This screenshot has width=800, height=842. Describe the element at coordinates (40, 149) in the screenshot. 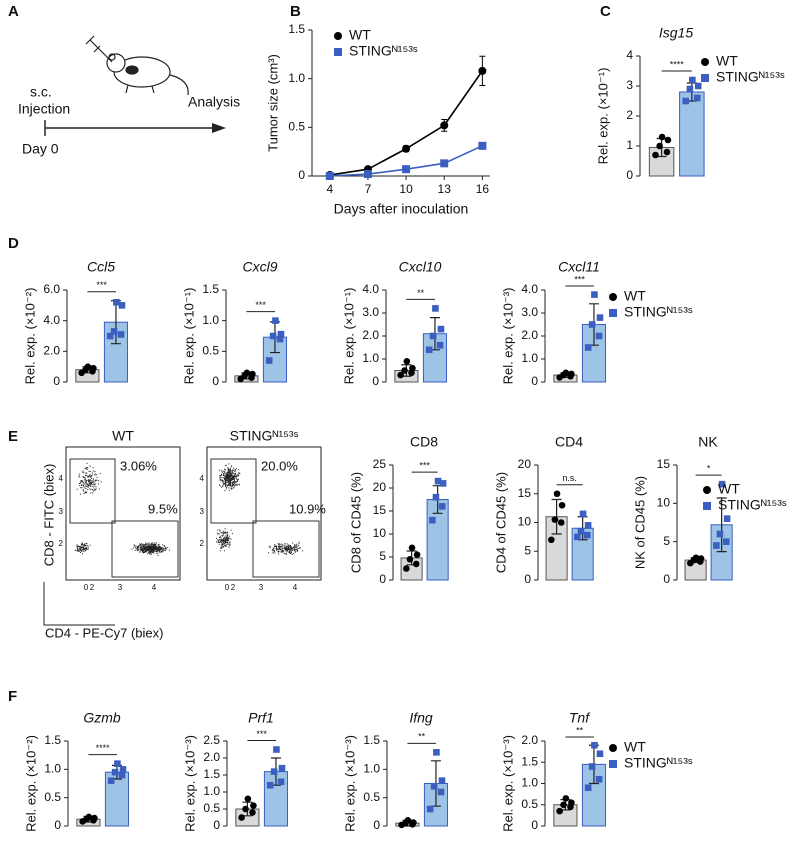

I see `schematic-label: Day 0` at that location.